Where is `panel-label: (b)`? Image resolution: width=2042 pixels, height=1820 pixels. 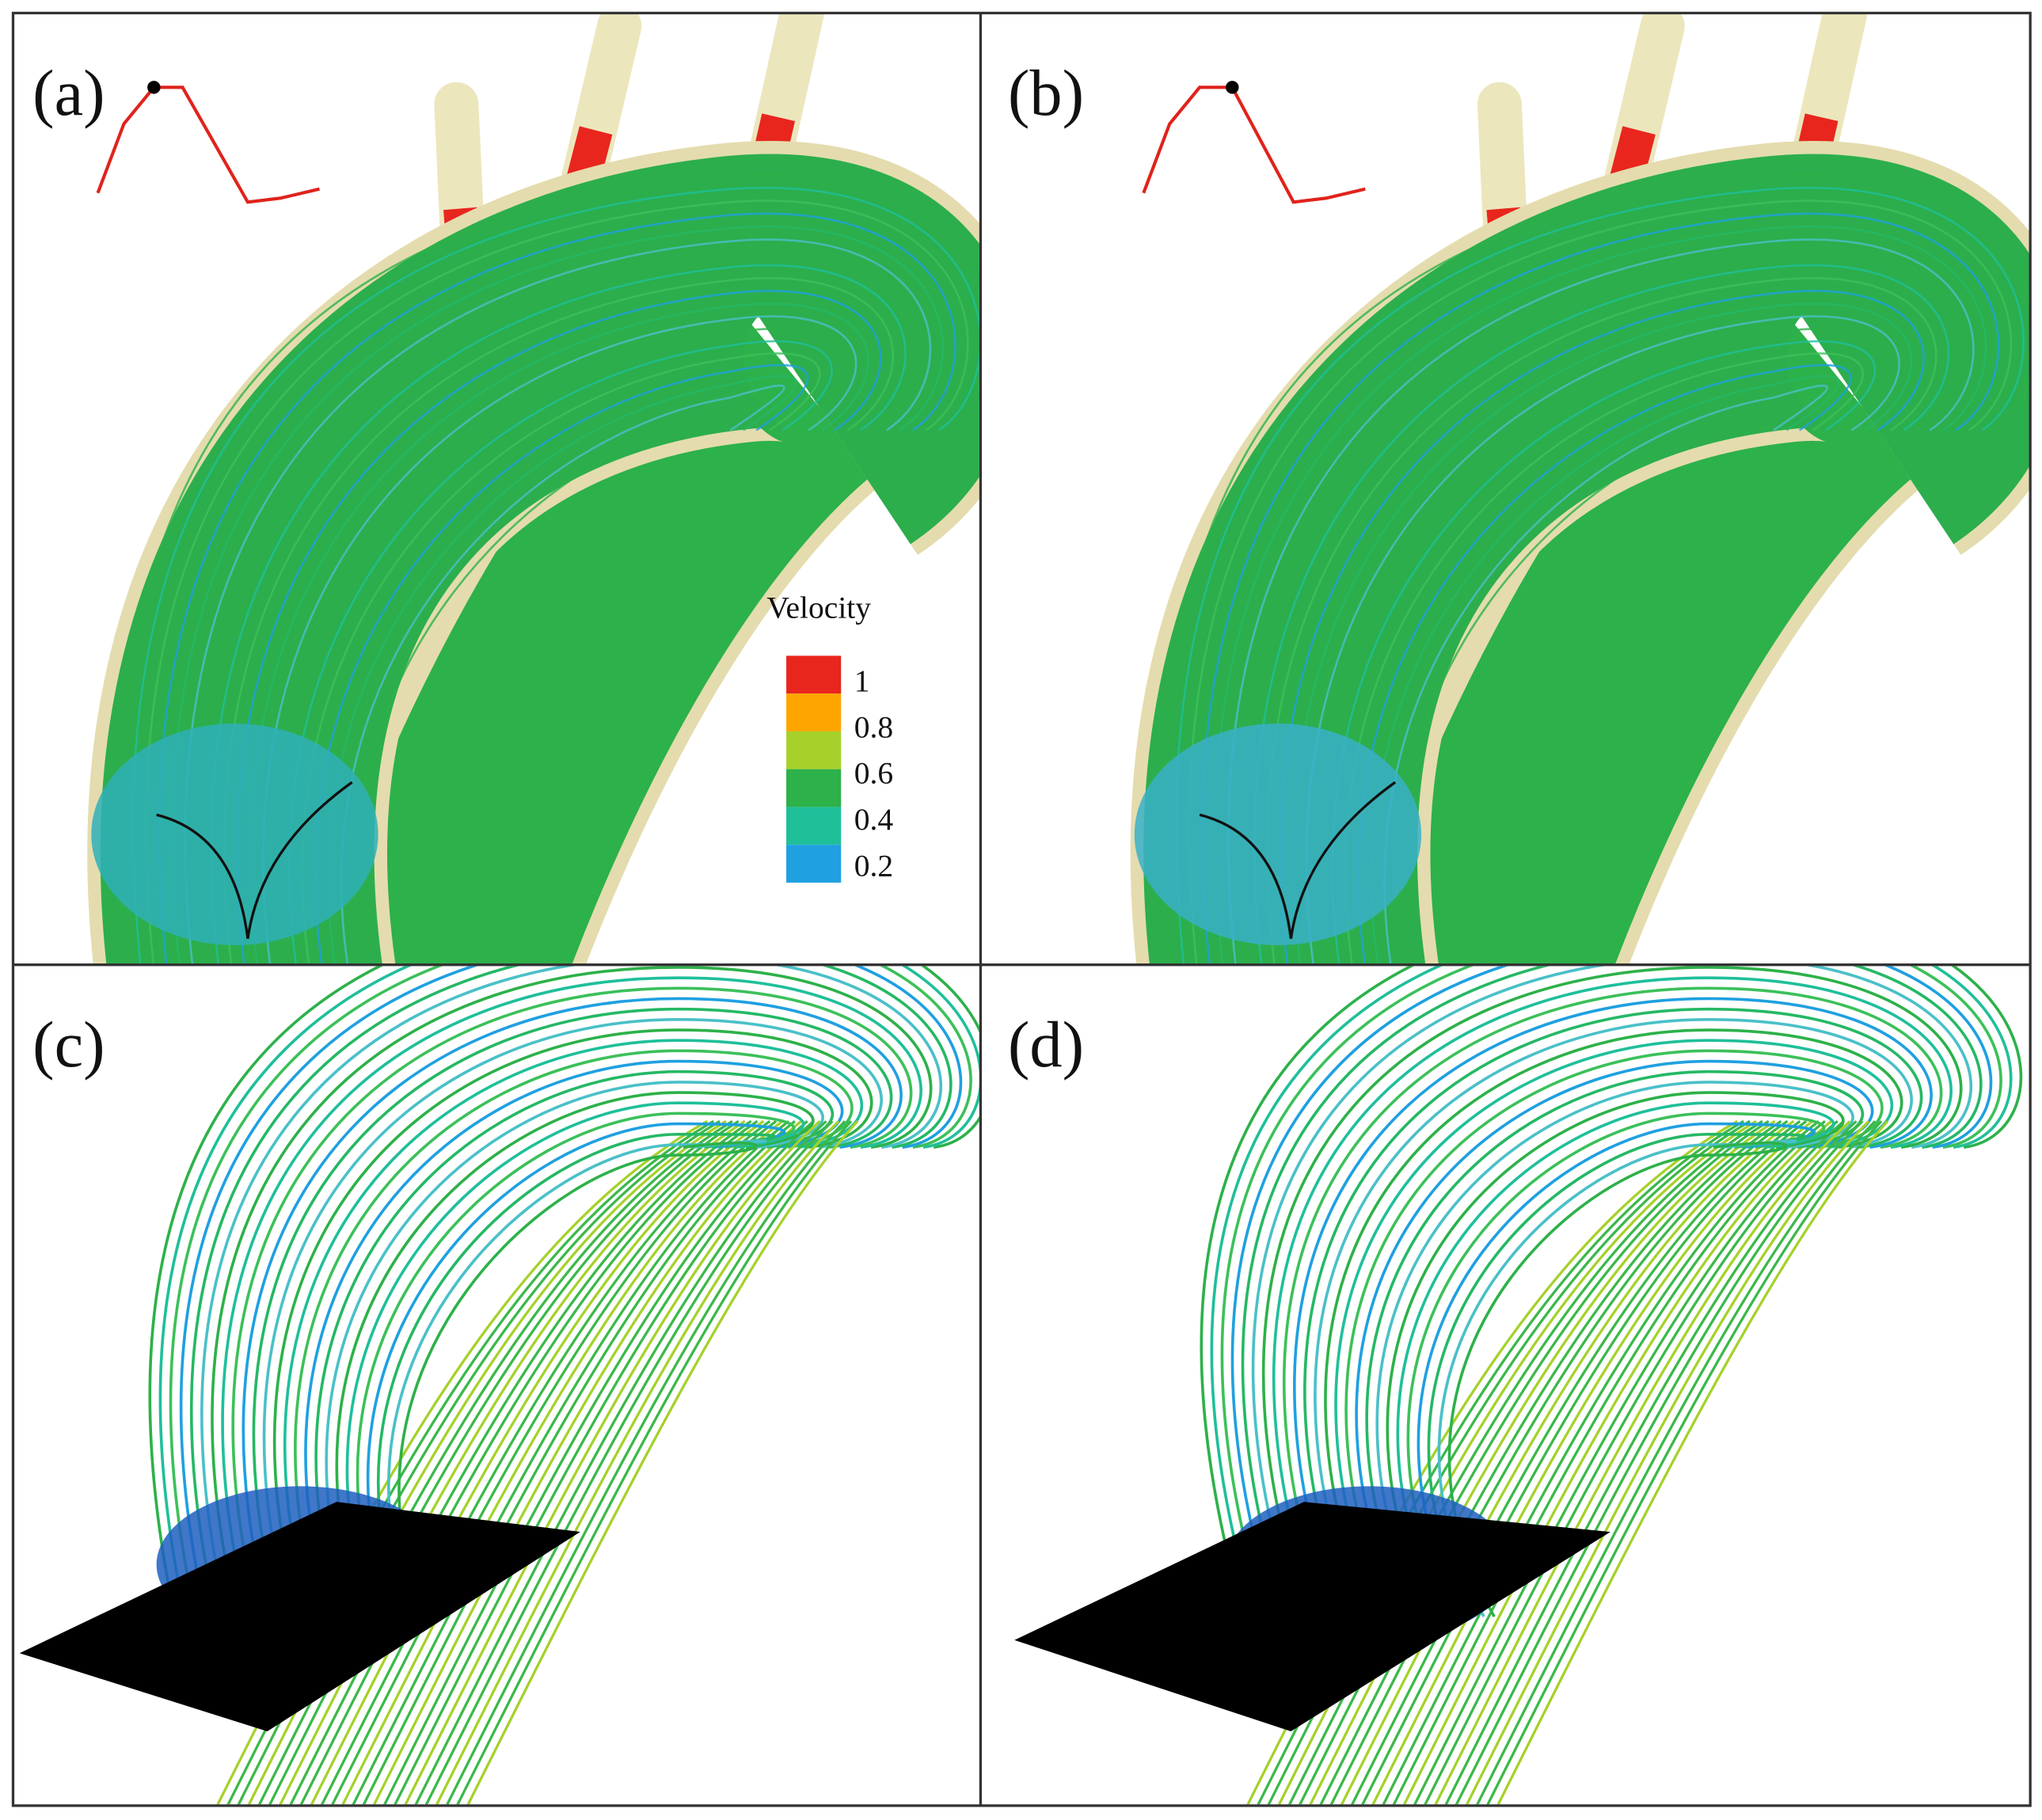 panel-label: (b) is located at coordinates (1046, 93).